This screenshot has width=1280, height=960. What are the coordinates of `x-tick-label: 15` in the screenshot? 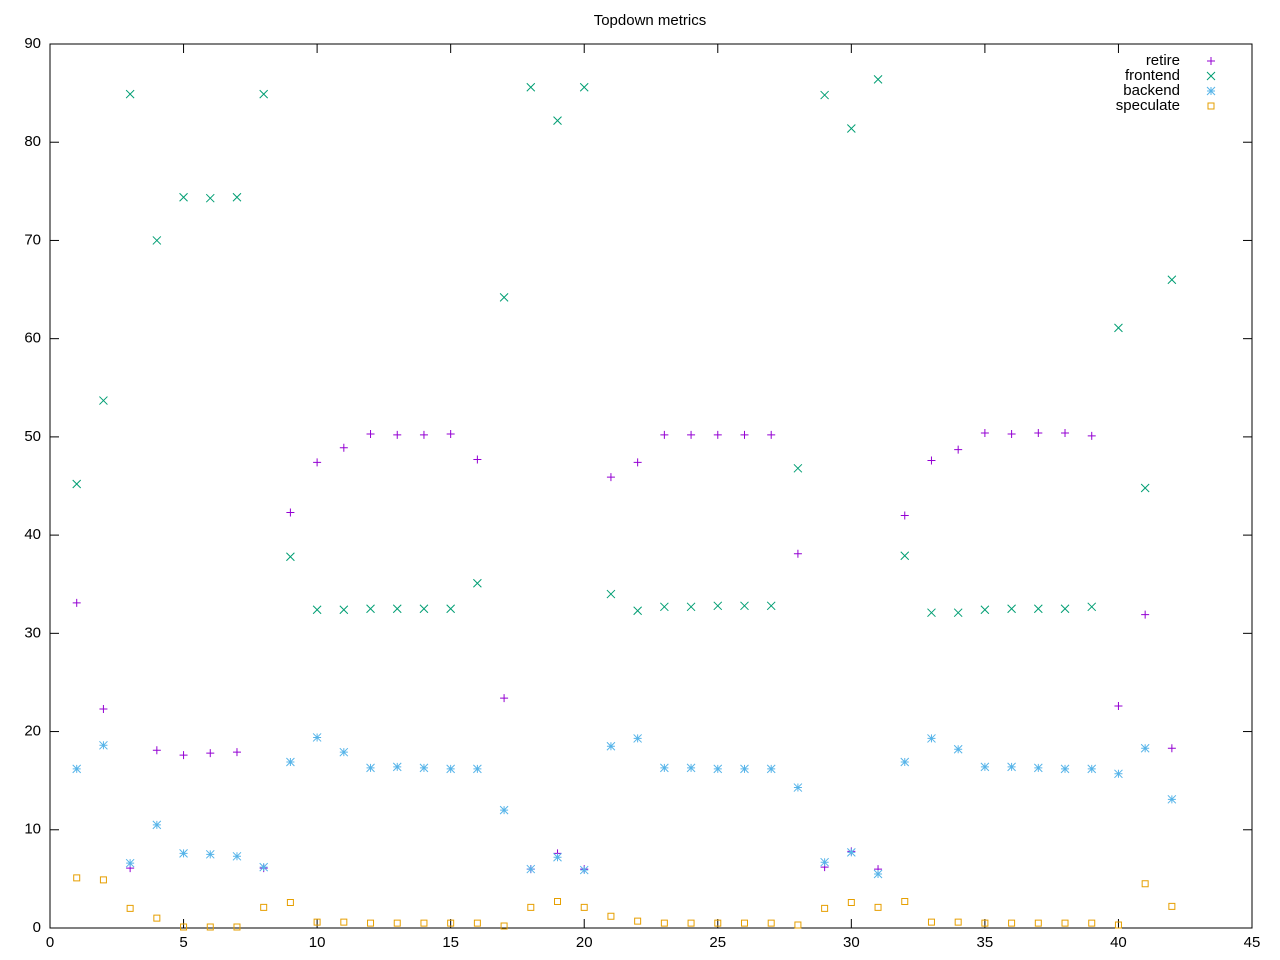 It's located at (450, 942).